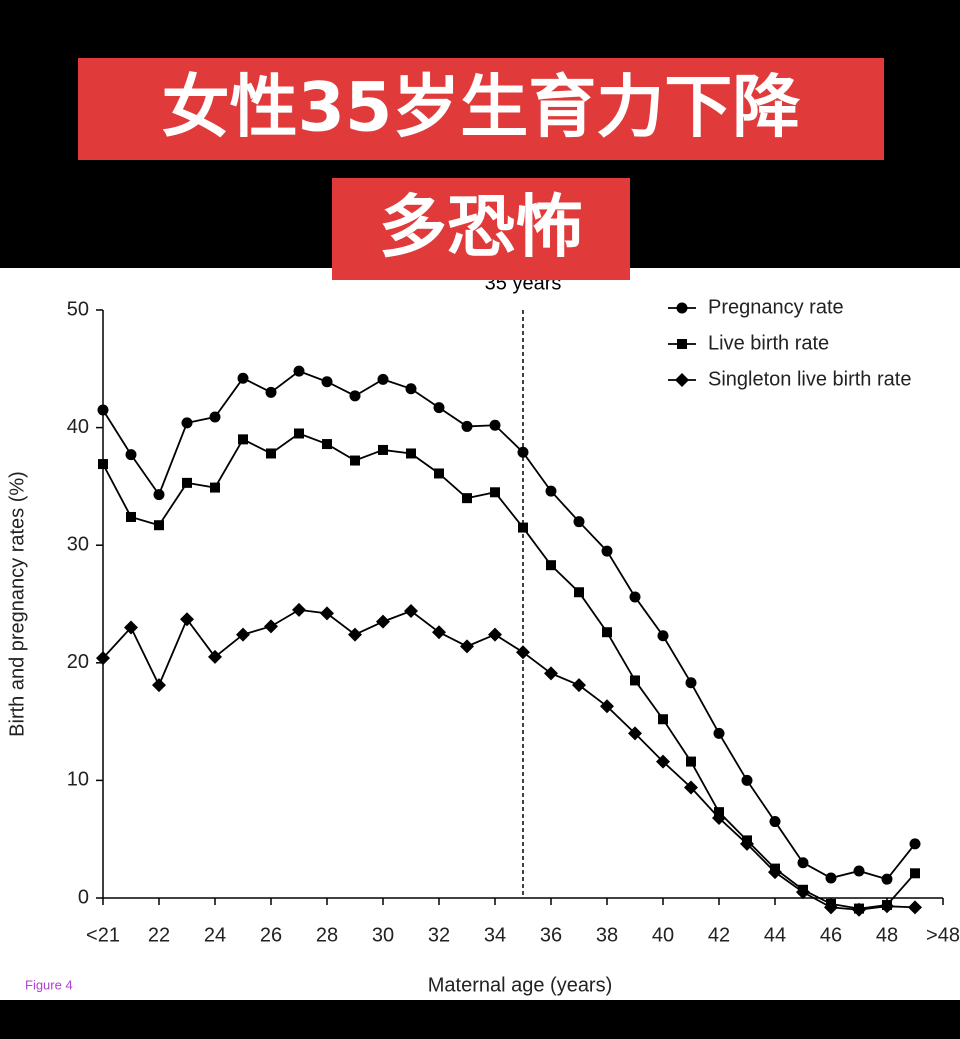 This screenshot has height=1039, width=960. What do you see at coordinates (719, 935) in the screenshot?
I see `x-tick-label: 42` at bounding box center [719, 935].